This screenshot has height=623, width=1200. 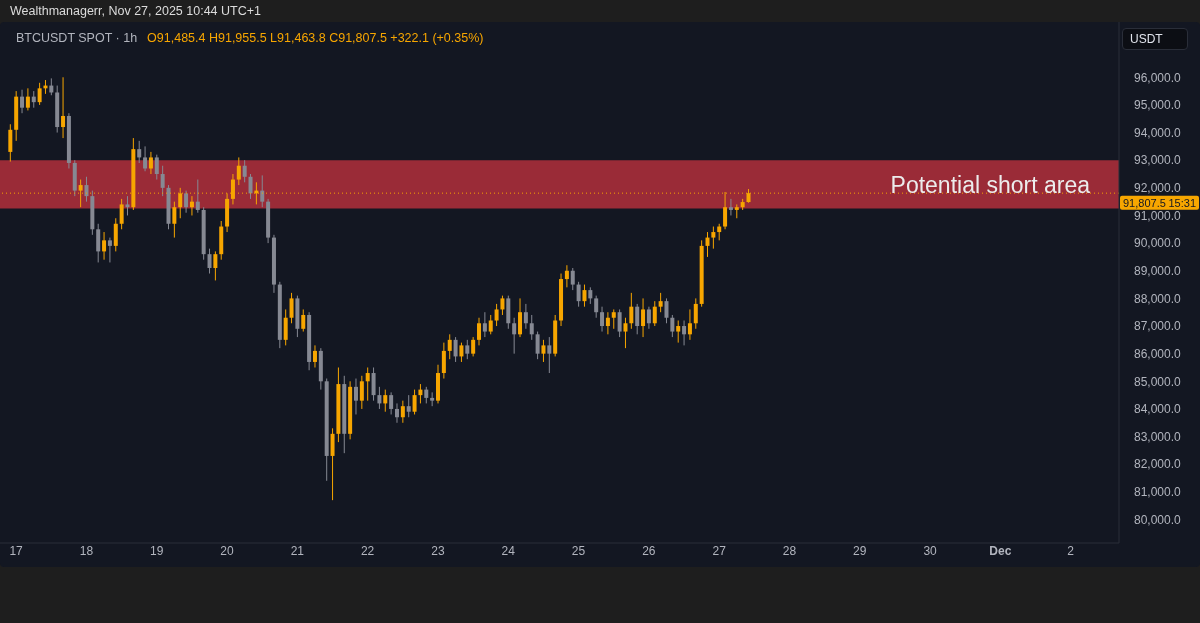 What do you see at coordinates (1158, 409) in the screenshot?
I see `y-tick-label: 84,000.0` at bounding box center [1158, 409].